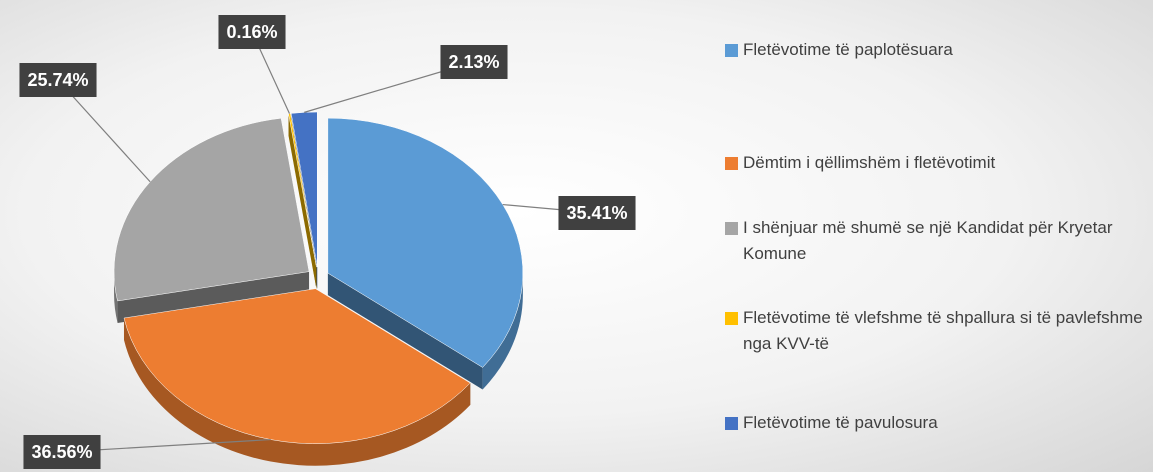 The image size is (1153, 472). I want to click on data-label: 36.56%, so click(61, 452).